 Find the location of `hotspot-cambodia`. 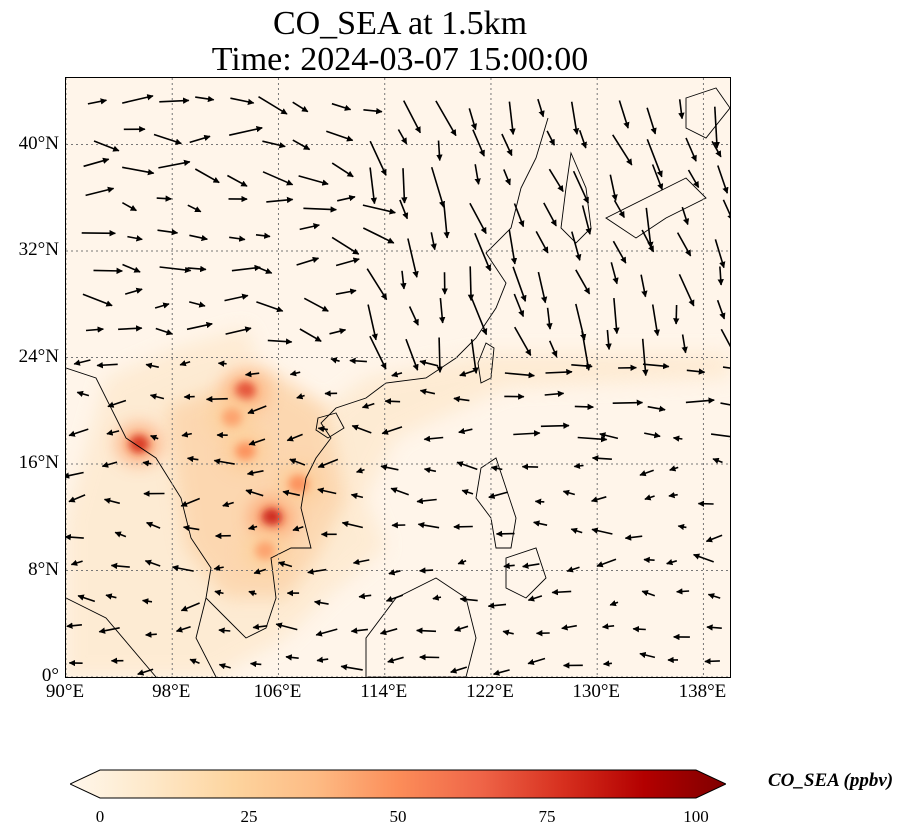

hotspot-cambodia is located at coordinates (271, 517).